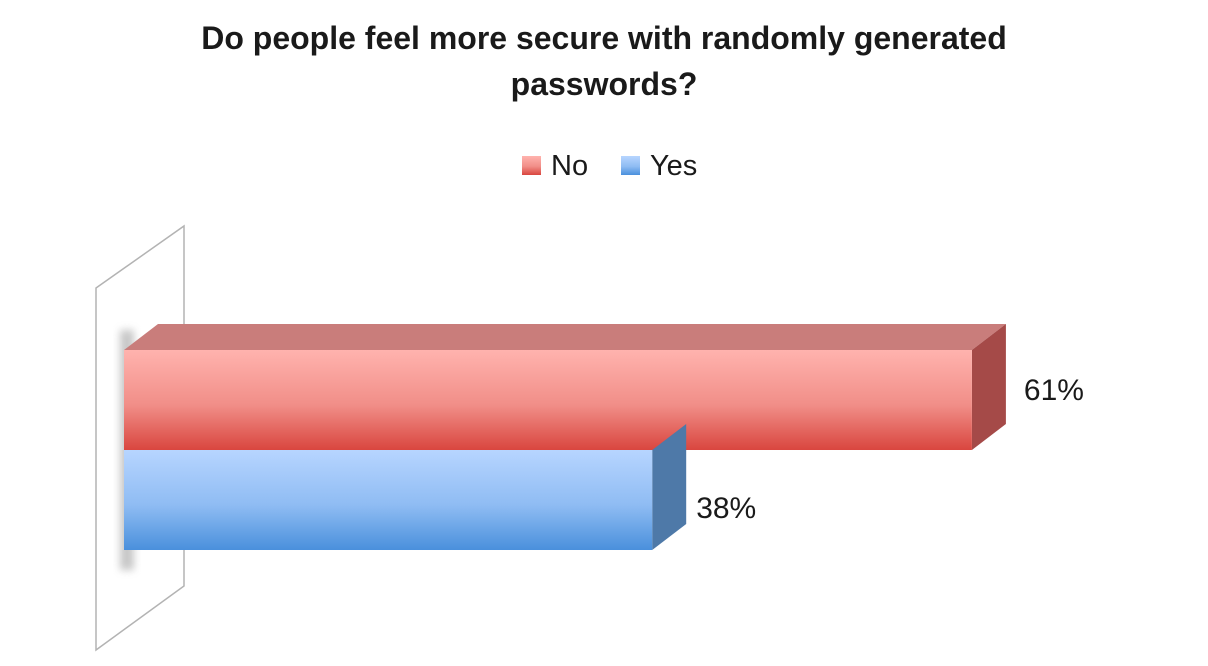 The height and width of the screenshot is (666, 1208). Describe the element at coordinates (726, 508) in the screenshot. I see `data-label-yes: 38%` at that location.